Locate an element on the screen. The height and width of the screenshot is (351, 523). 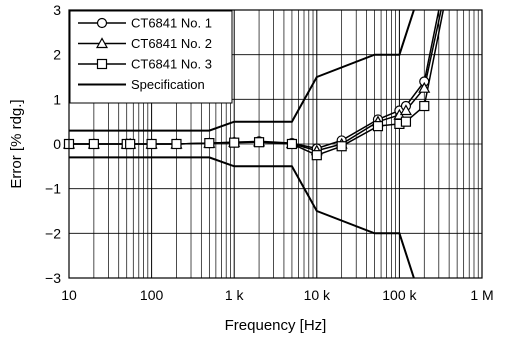
legend-label: CT6841 No. 2 is located at coordinates (171, 43).